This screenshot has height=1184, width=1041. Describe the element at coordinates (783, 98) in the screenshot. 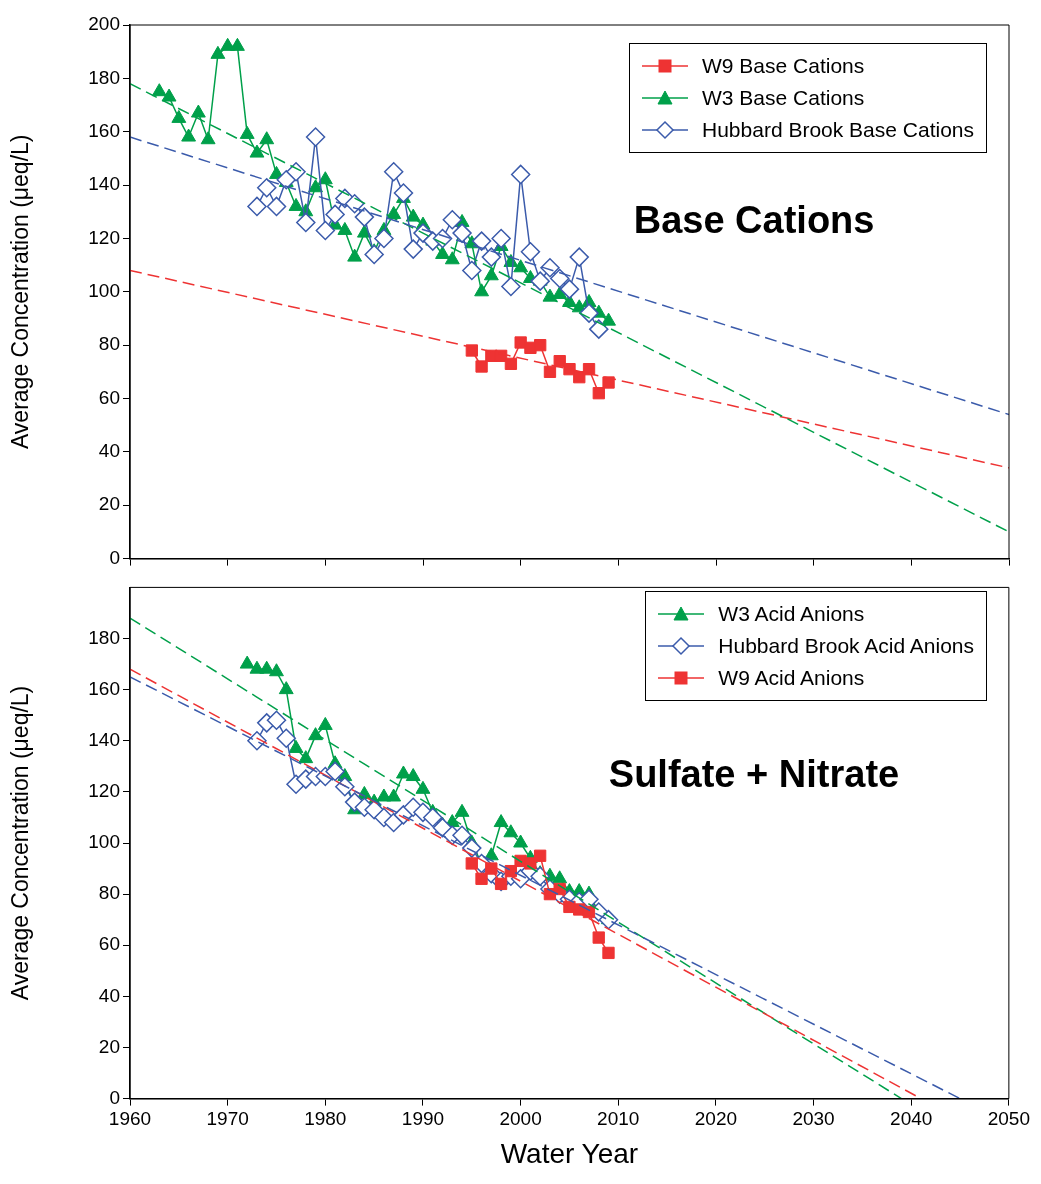

I see `legend-label: W3 Base Cations` at that location.